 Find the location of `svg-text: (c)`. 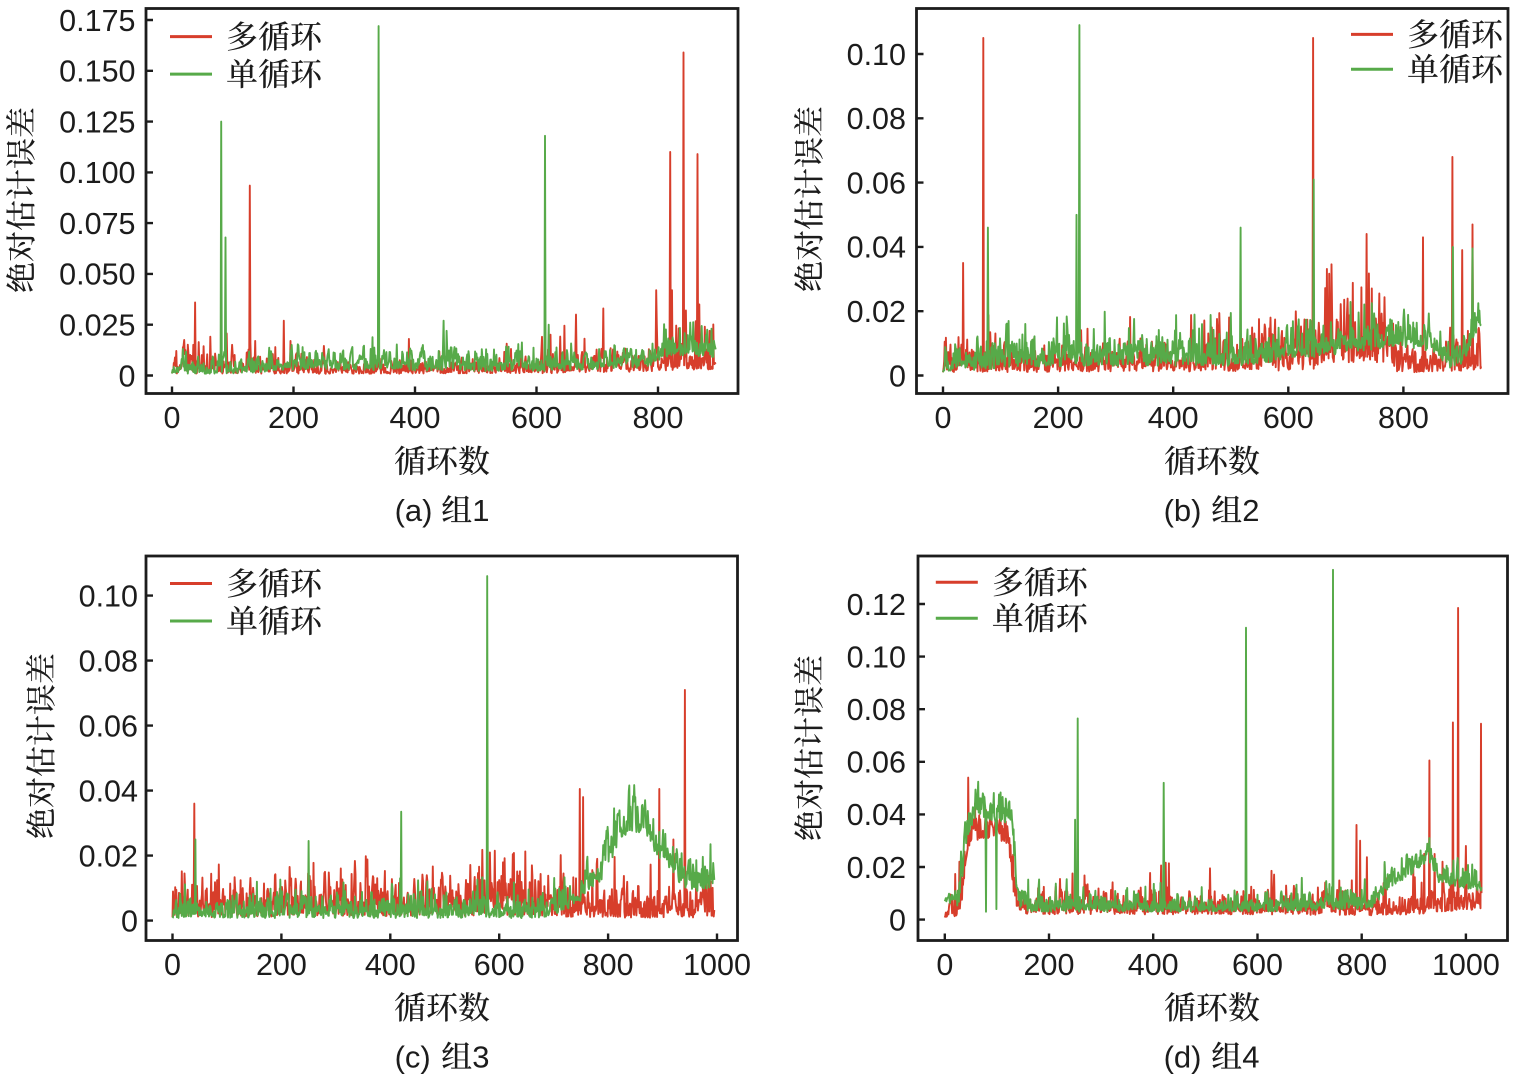

svg-text: (c) is located at coordinates (413, 1057).